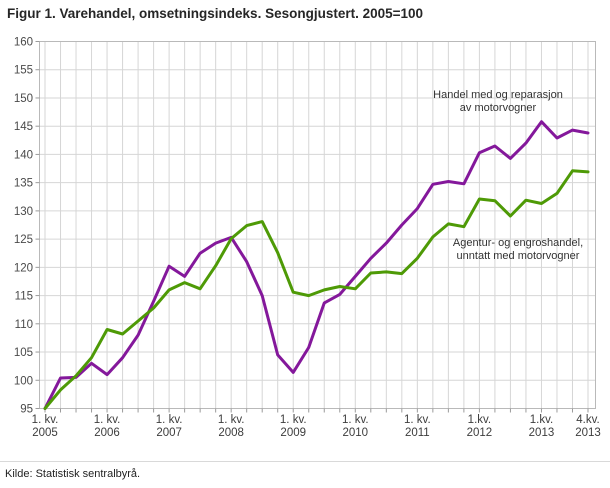 Image resolution: width=610 pixels, height=488 pixels. I want to click on y-tick-label: 130, so click(23, 212).